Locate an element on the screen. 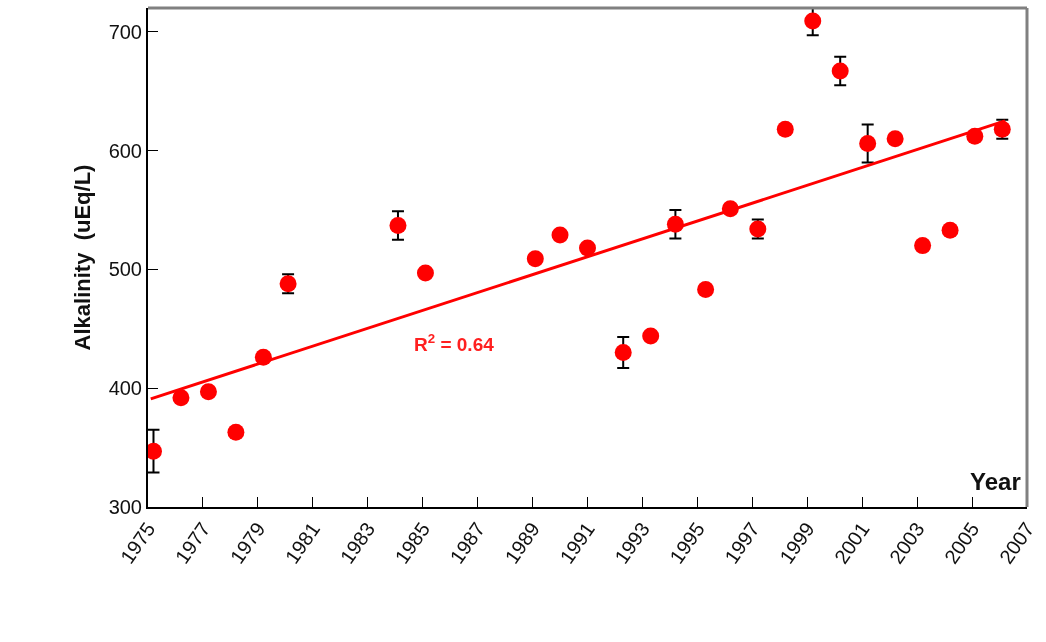  y-axis-title: Alkalinity (uEq/L) is located at coordinates (82, 257).